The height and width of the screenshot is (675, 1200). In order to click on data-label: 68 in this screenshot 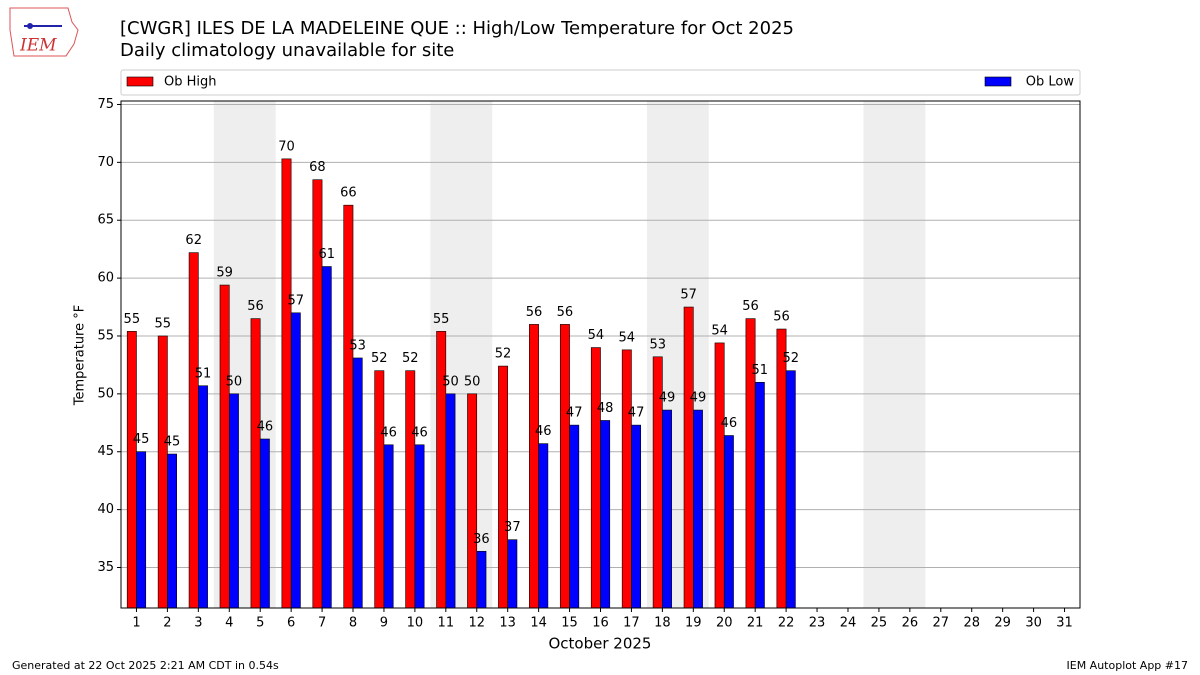, I will do `click(317, 167)`.